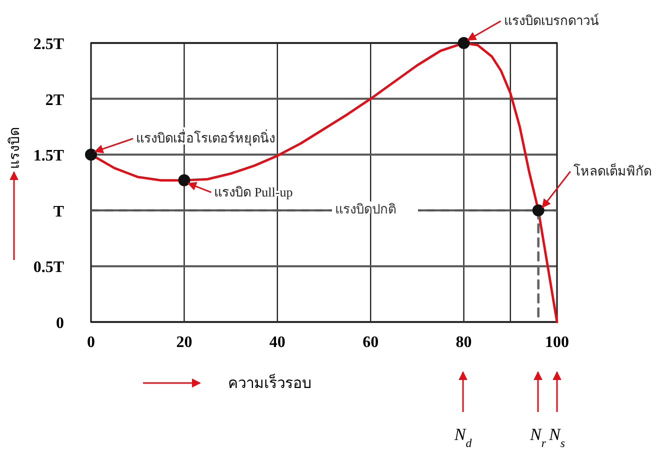 The width and height of the screenshot is (653, 450). I want to click on y-tick-label: 0, so click(60, 323).